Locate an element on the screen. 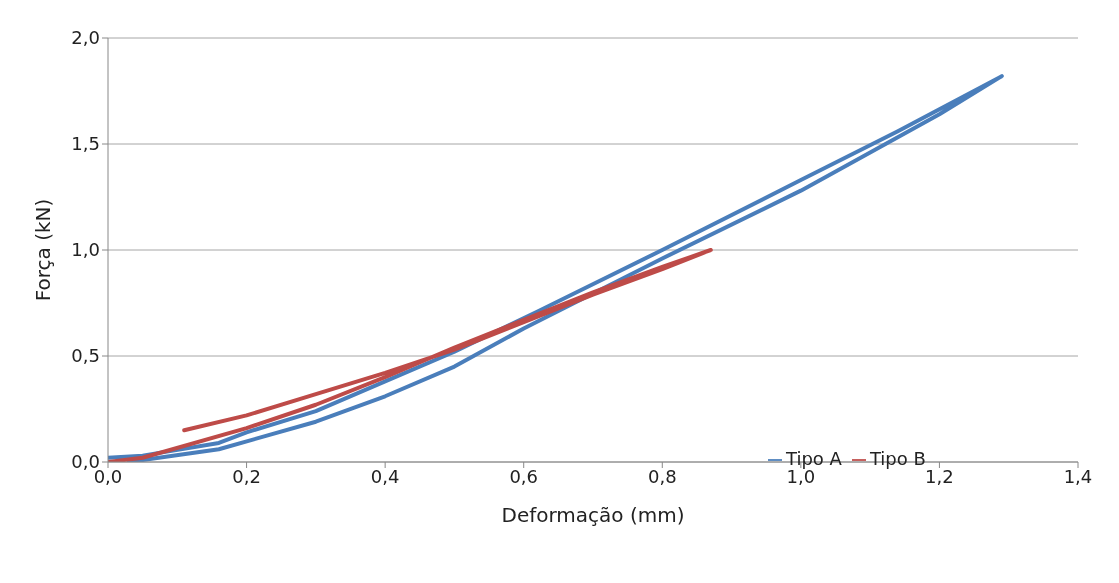 This screenshot has height=583, width=1119. y-tick-label: 0,5 is located at coordinates (85, 356).